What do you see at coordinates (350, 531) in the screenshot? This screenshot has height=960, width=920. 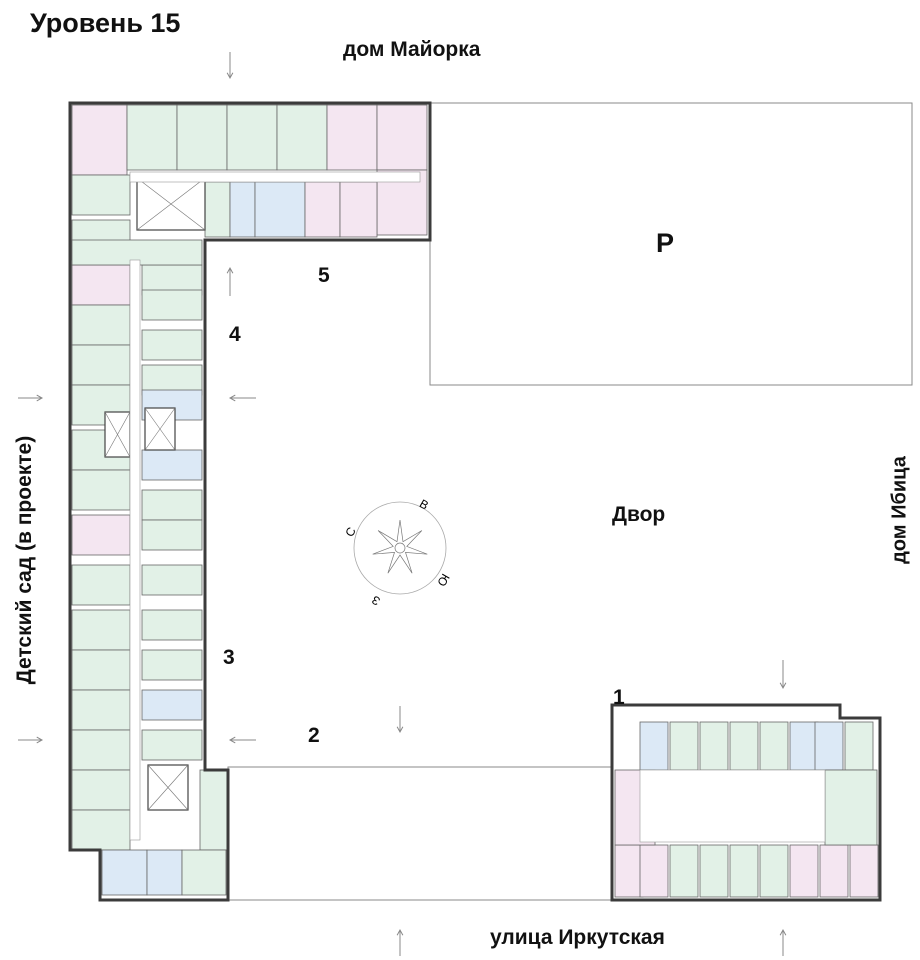 I see `compass-n-label: С` at bounding box center [350, 531].